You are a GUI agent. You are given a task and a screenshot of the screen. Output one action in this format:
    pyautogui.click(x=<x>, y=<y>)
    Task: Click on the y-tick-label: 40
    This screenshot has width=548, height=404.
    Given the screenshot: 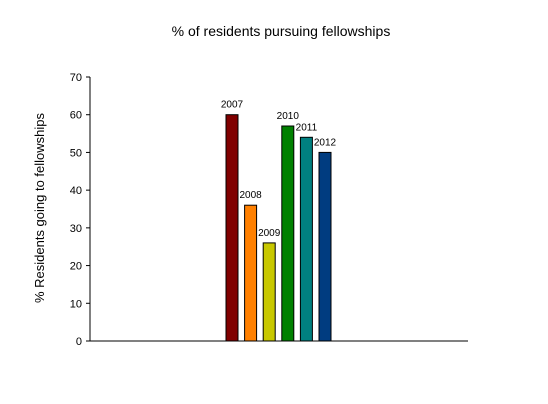 What is the action you would take?
    pyautogui.click(x=76, y=191)
    